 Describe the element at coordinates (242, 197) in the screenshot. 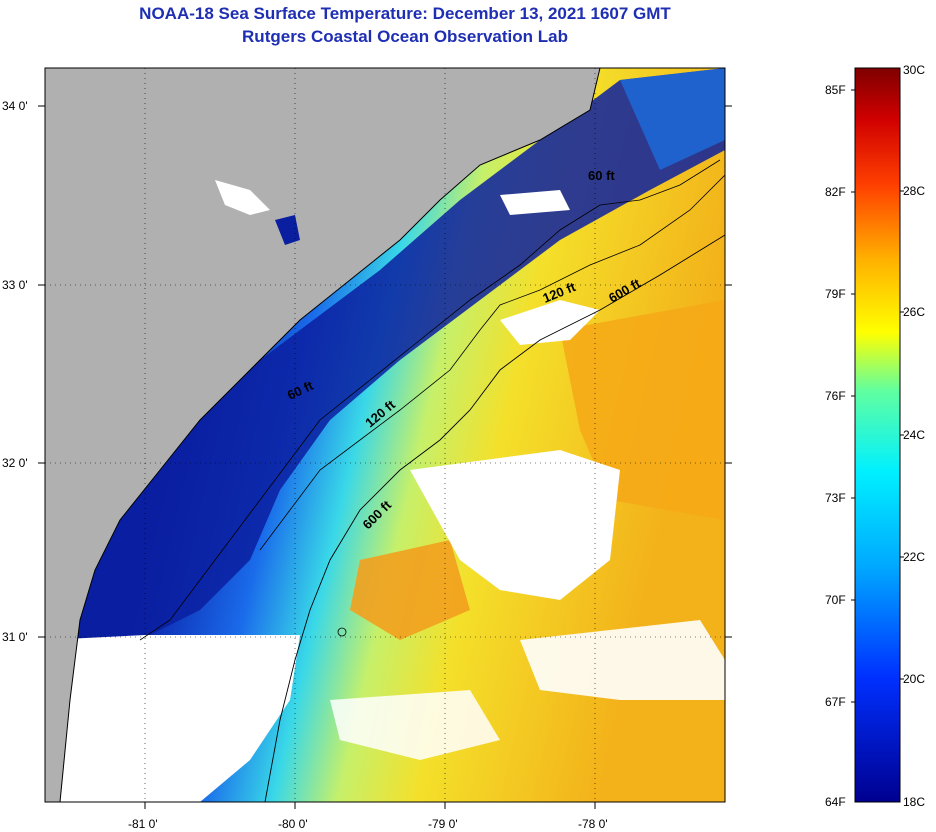

I see `inland-cloud` at that location.